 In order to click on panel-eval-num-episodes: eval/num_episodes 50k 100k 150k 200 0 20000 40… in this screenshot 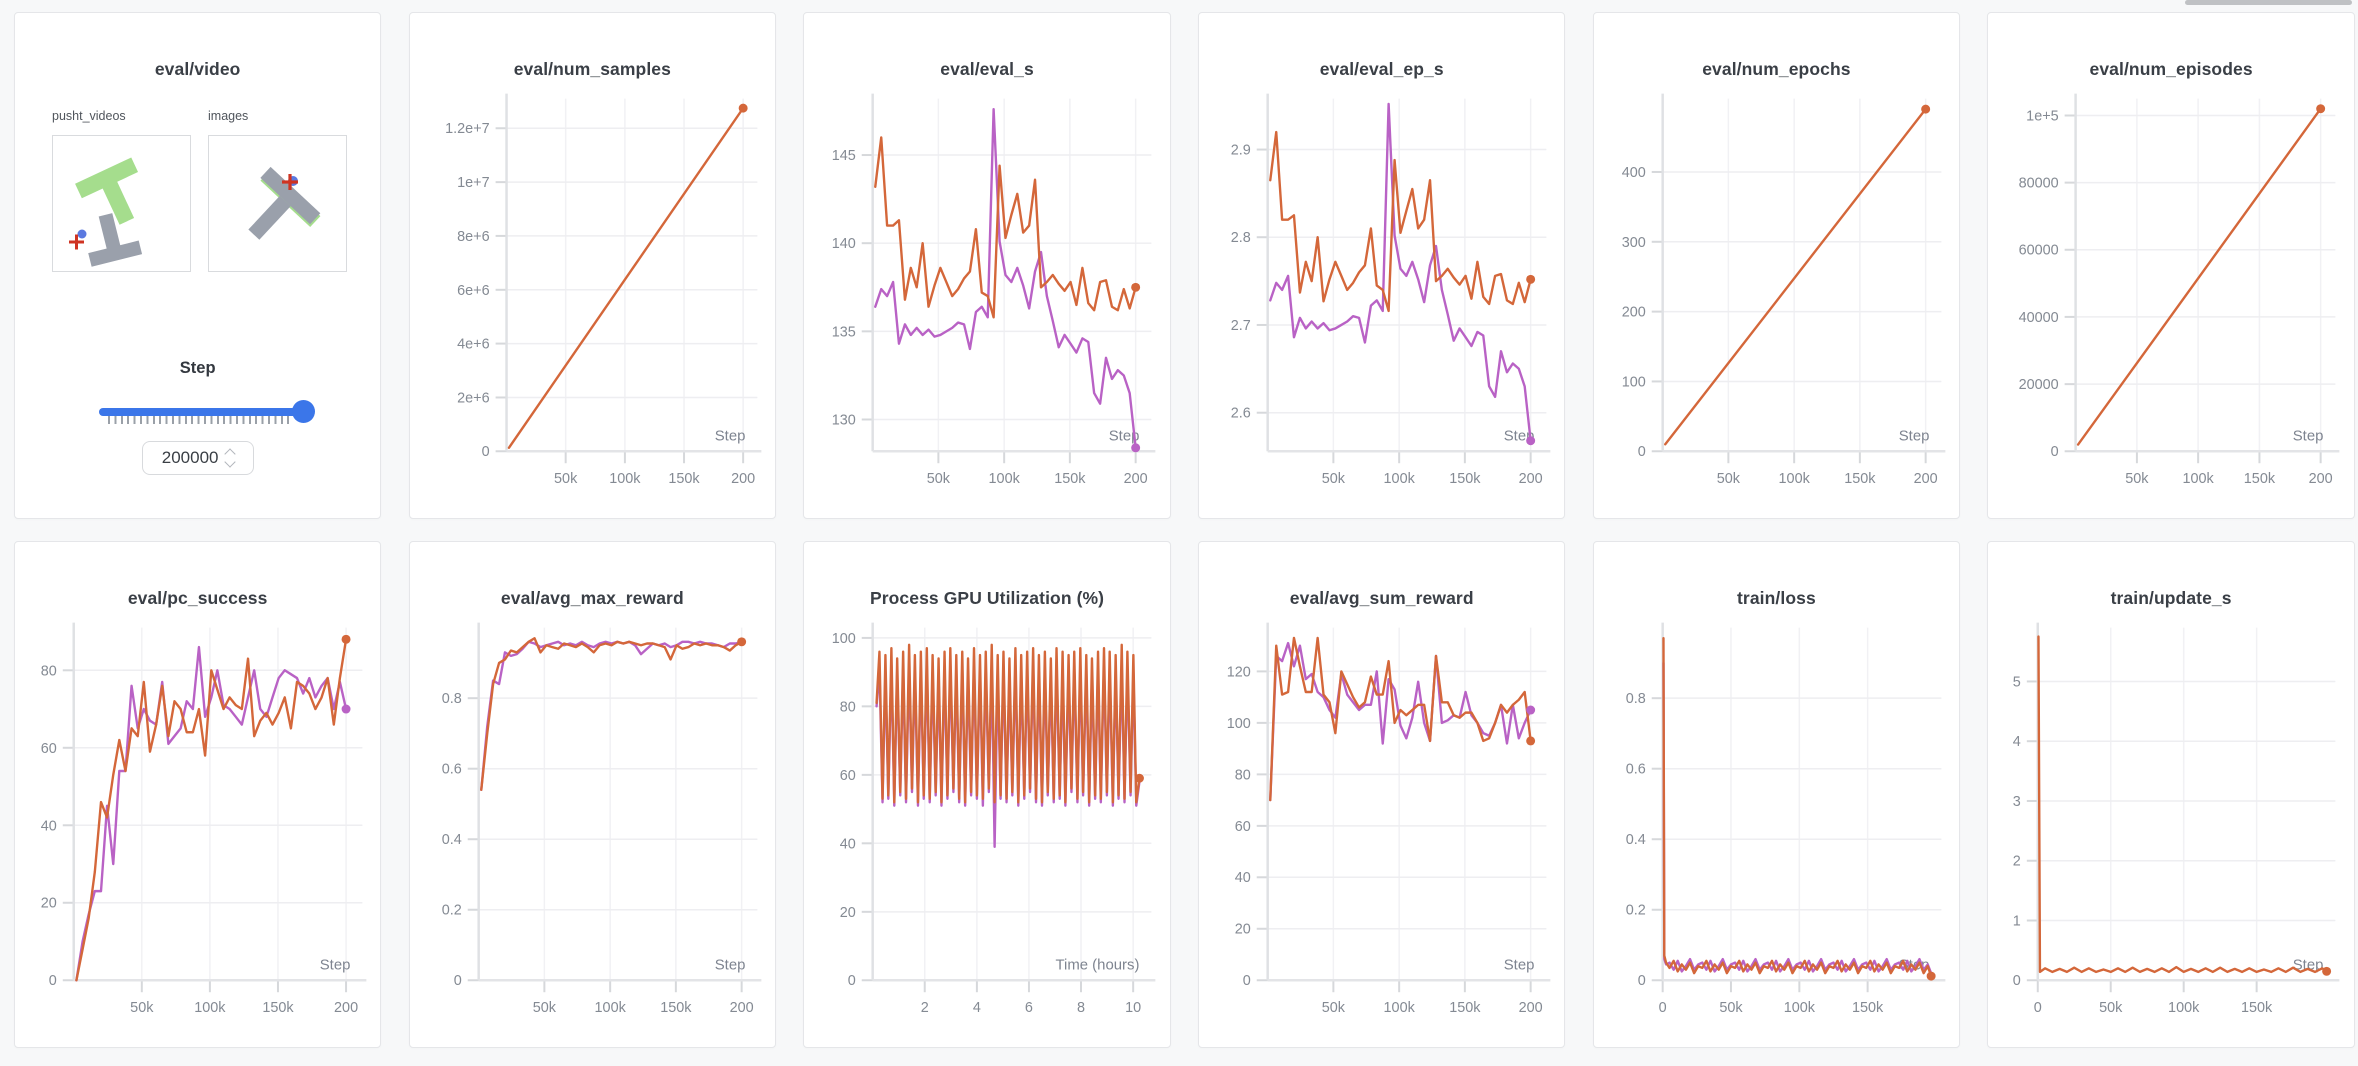, I will do `click(2171, 265)`.